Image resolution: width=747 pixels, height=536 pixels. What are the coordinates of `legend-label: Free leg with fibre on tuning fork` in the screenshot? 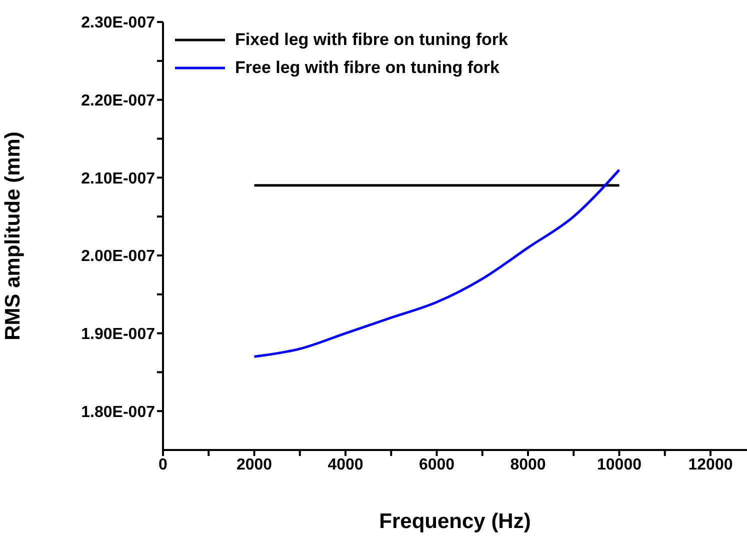 It's located at (367, 68).